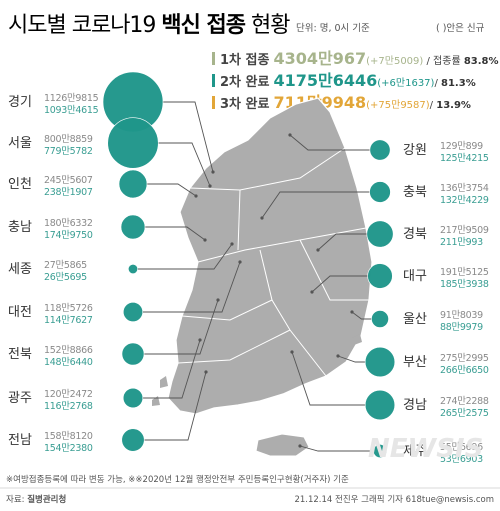 The height and width of the screenshot is (511, 500). What do you see at coordinates (218, 300) in the screenshot?
I see `callout-dot-전북` at bounding box center [218, 300].